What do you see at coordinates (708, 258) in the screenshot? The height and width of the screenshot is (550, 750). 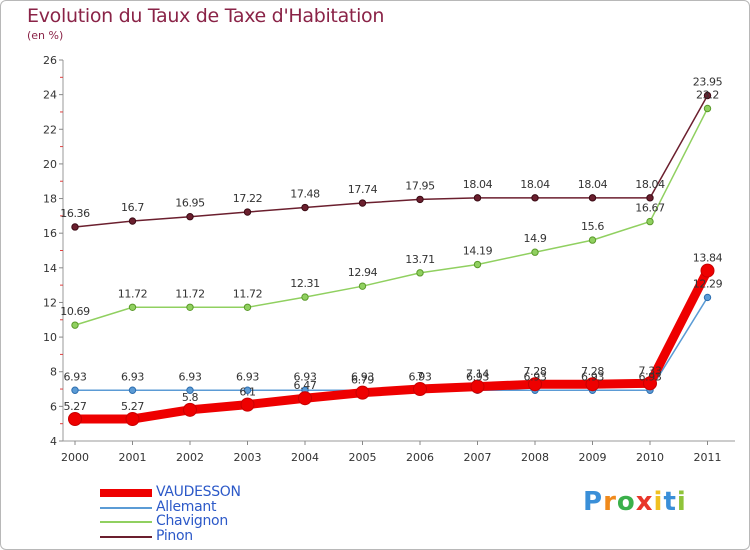 I see `data-label-vaudesson: 13.84` at bounding box center [708, 258].